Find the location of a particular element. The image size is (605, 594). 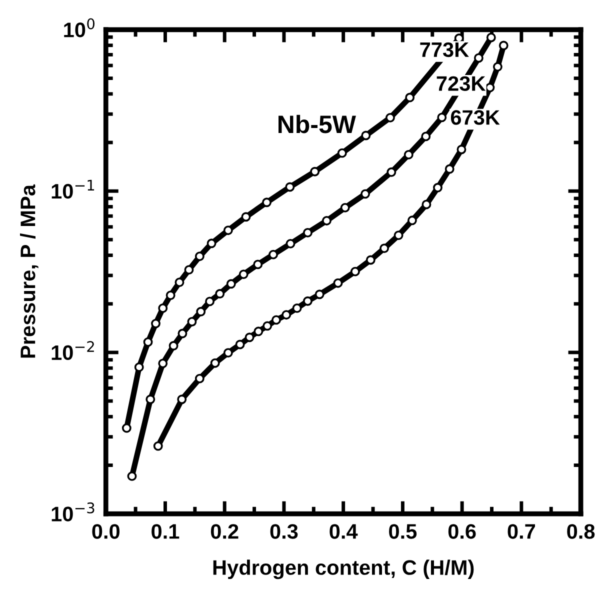

annotation: 773K is located at coordinates (444, 50).